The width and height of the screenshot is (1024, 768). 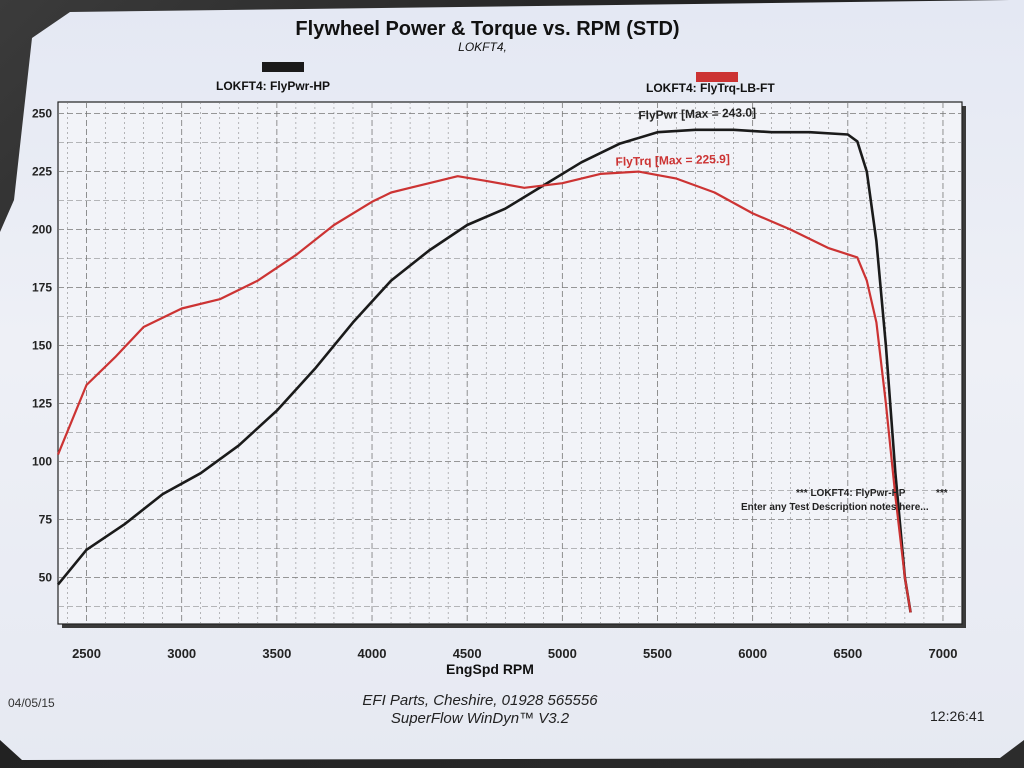 What do you see at coordinates (372, 653) in the screenshot?
I see `x-tick-label: 4000` at bounding box center [372, 653].